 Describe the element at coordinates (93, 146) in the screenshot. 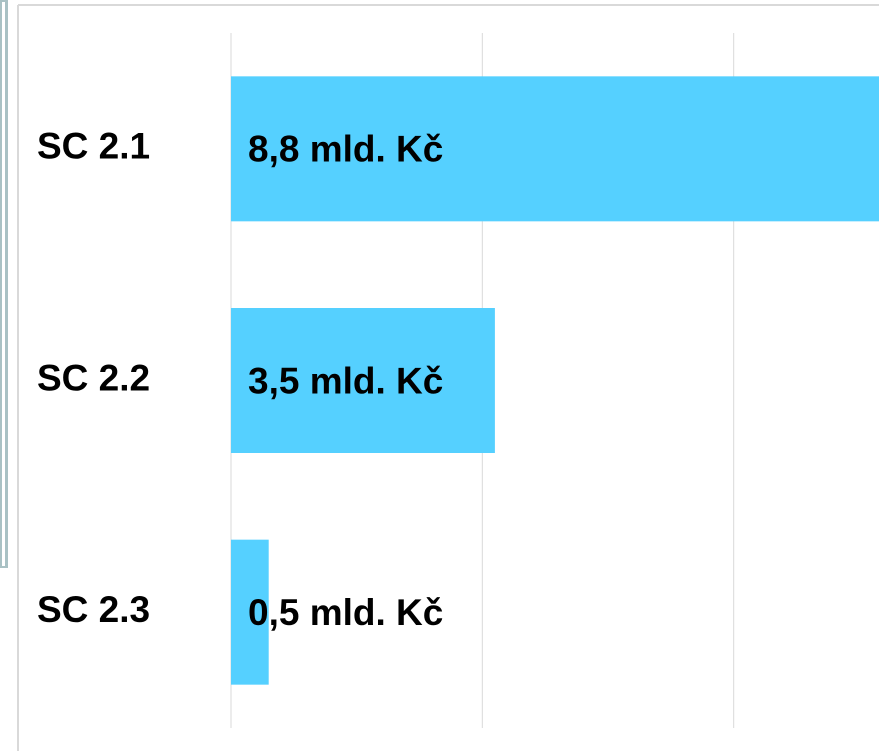

I see `category-label-1: SC 2.1` at that location.